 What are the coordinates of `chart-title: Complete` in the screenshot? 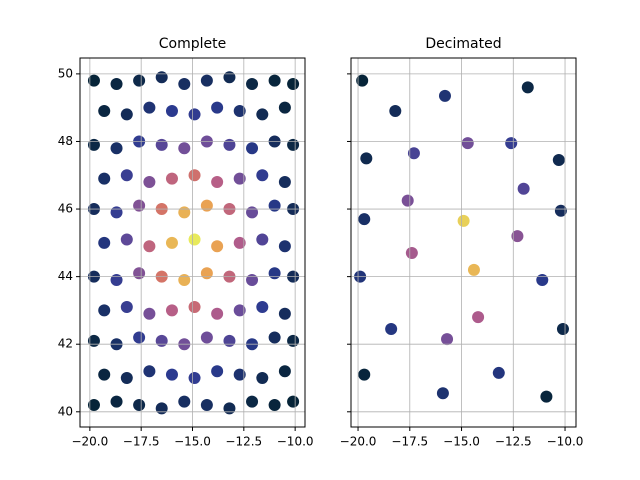 It's located at (192, 44).